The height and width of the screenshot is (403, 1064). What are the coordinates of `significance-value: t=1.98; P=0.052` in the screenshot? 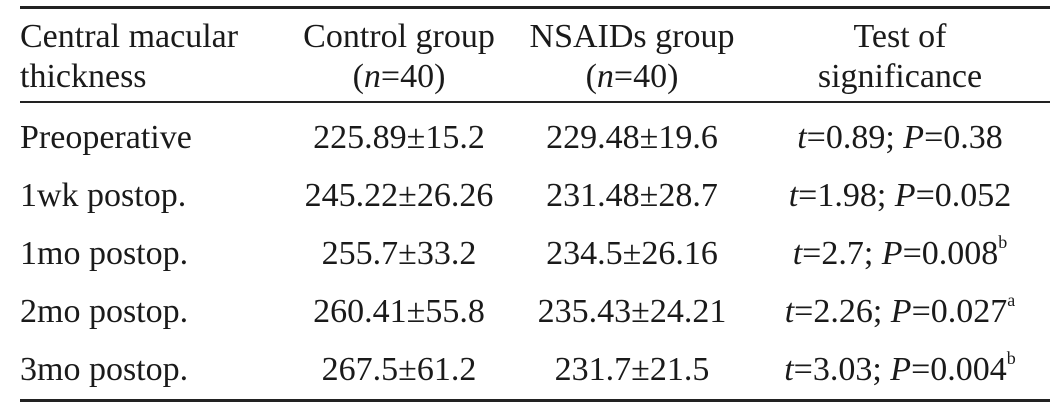 It's located at (900, 196).